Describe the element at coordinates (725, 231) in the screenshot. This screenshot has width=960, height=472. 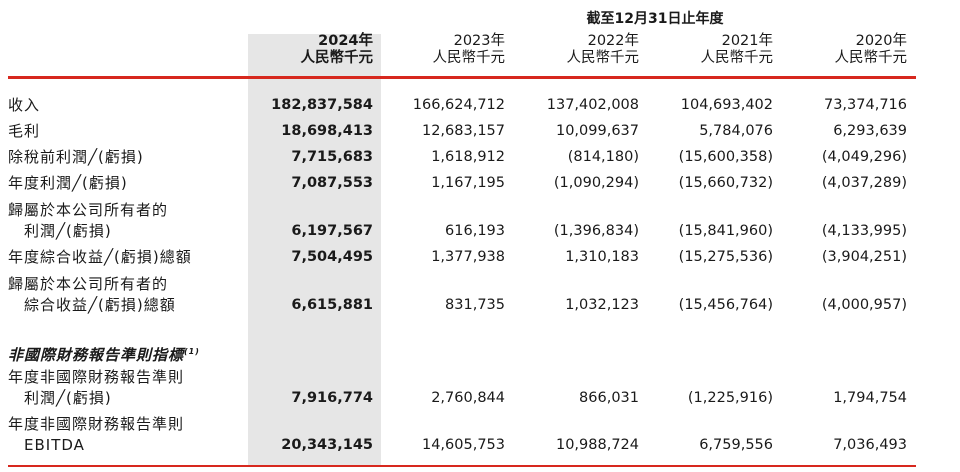
I see `value-2021: (15,841,960)` at that location.